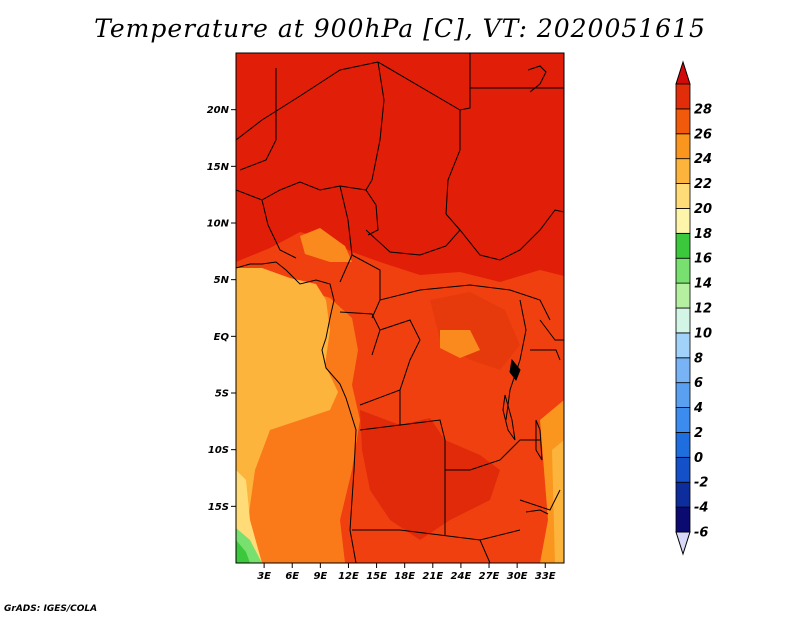 This screenshot has height=618, width=800. Describe the element at coordinates (701, 483) in the screenshot. I see `colorbar-label: -2` at that location.